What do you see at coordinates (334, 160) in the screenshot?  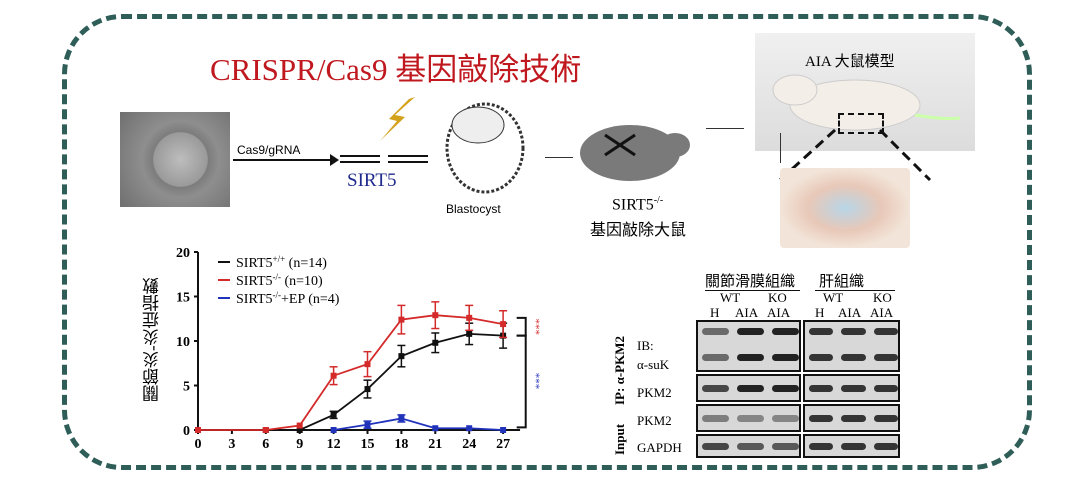 I see `arrow-head-icon` at bounding box center [334, 160].